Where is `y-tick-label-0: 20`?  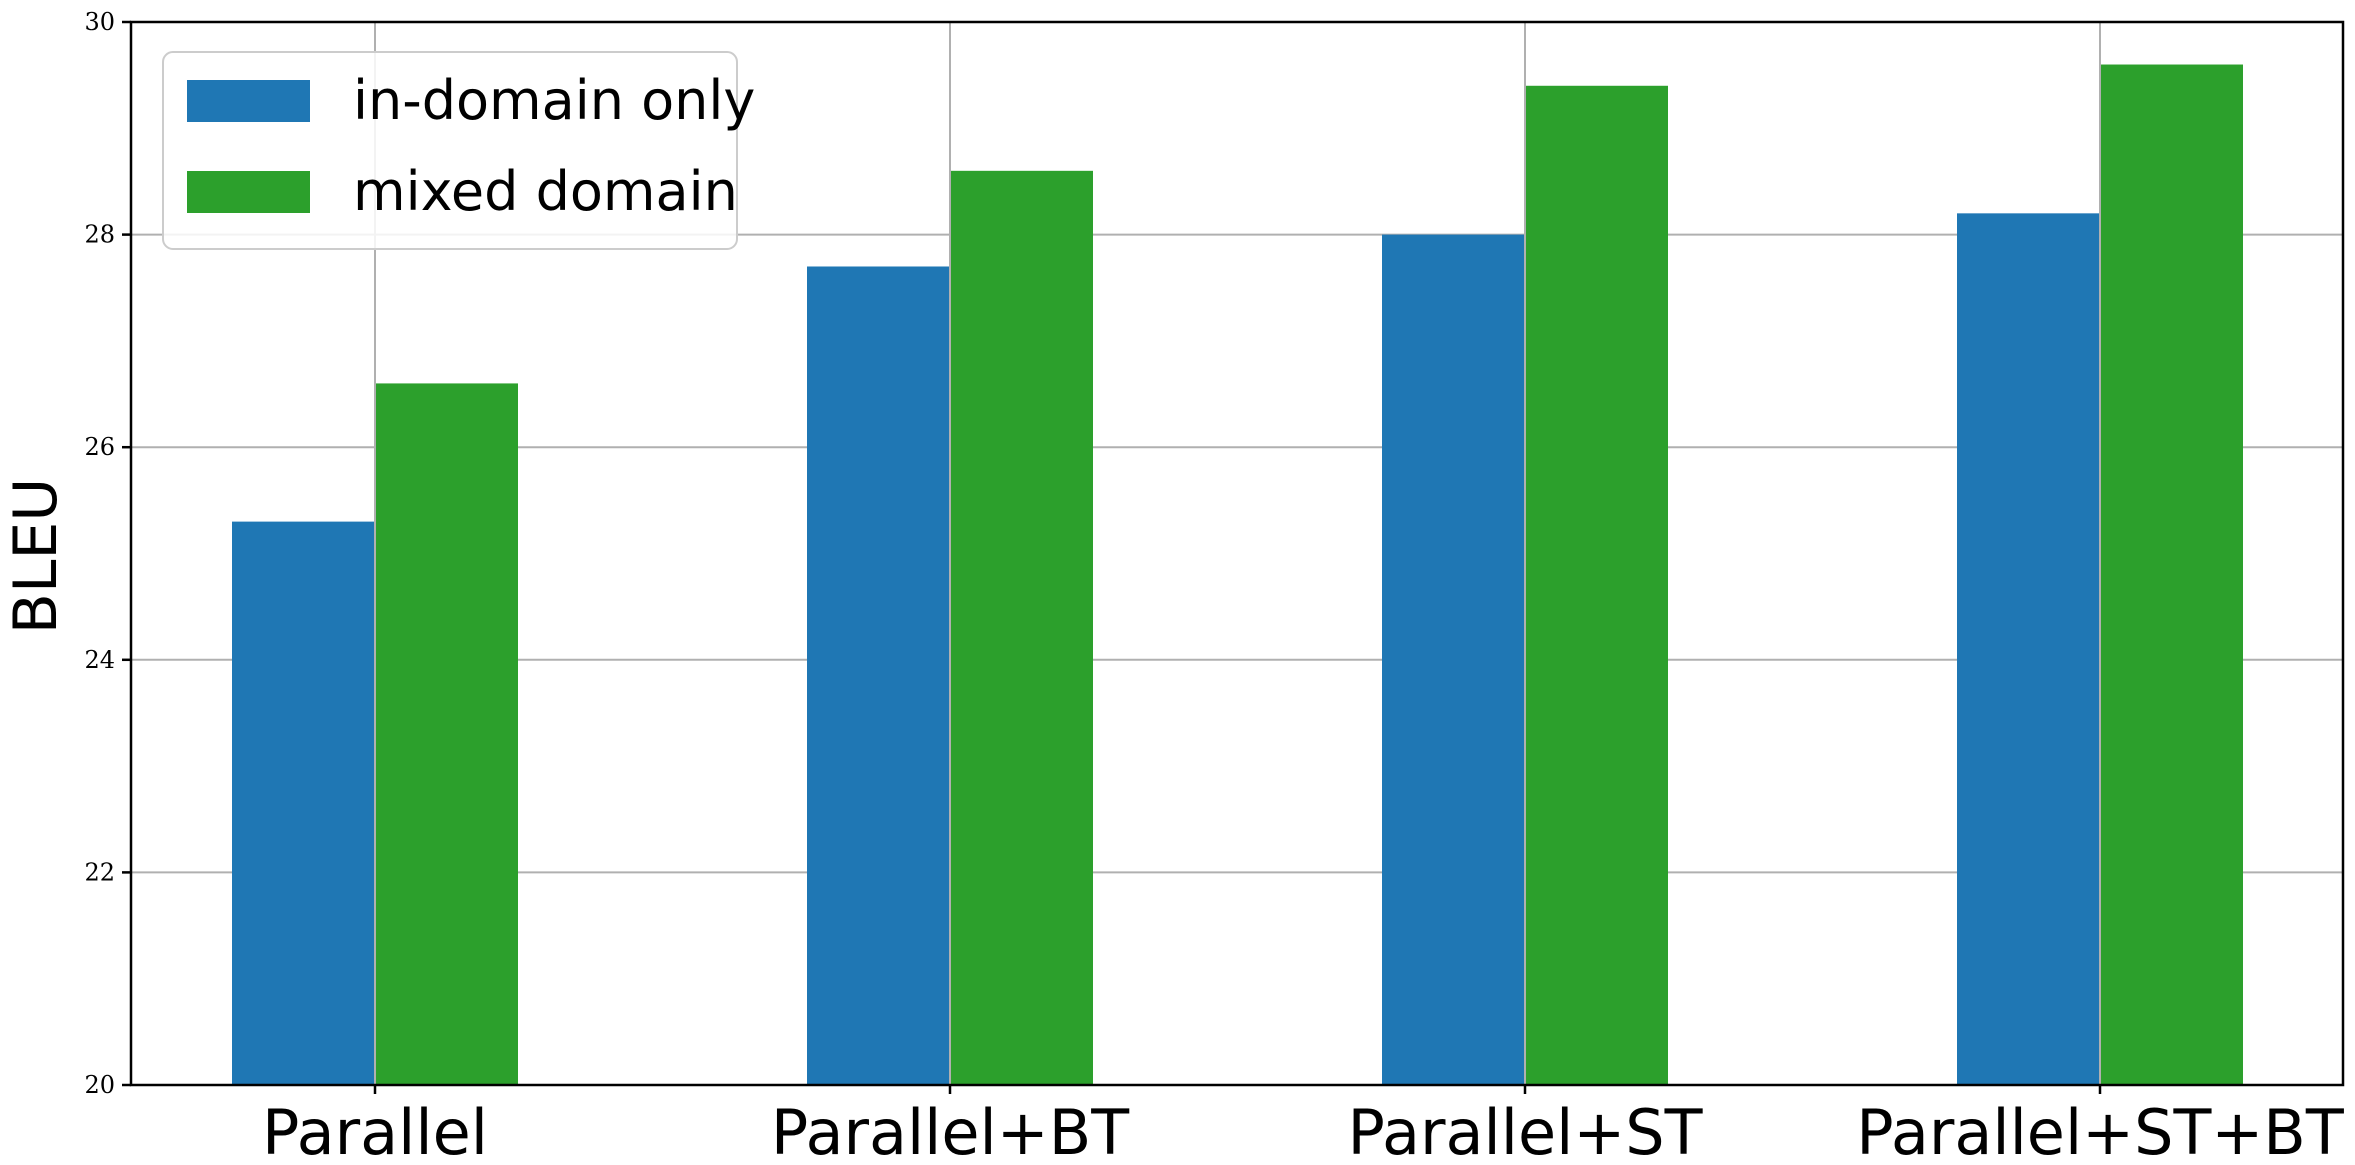
y-tick-label-0: 20 is located at coordinates (99, 1085).